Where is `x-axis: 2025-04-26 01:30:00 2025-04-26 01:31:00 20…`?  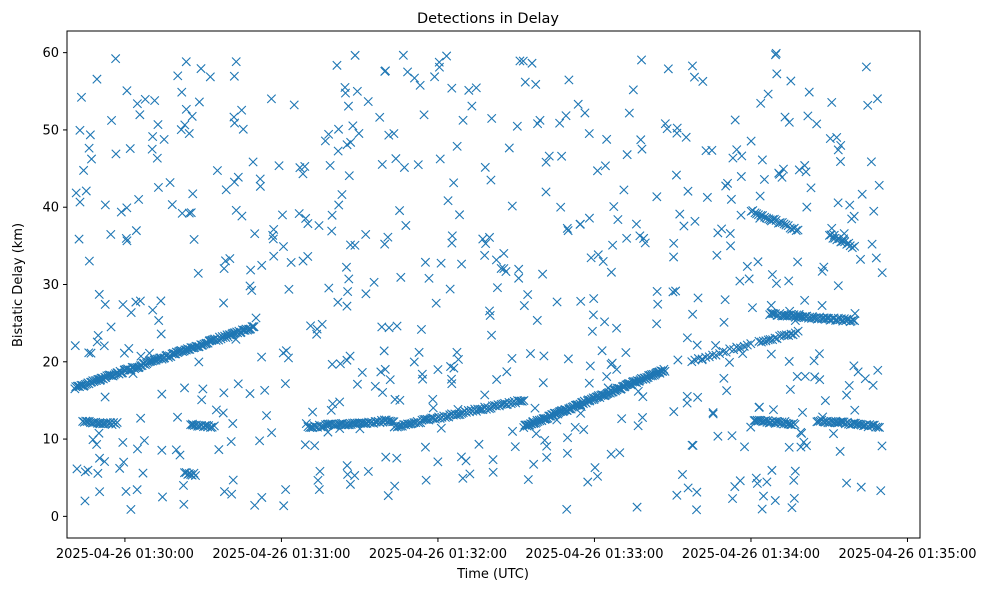 x-axis: 2025-04-26 01:30:00 2025-04-26 01:31:00 20… is located at coordinates (516, 550).